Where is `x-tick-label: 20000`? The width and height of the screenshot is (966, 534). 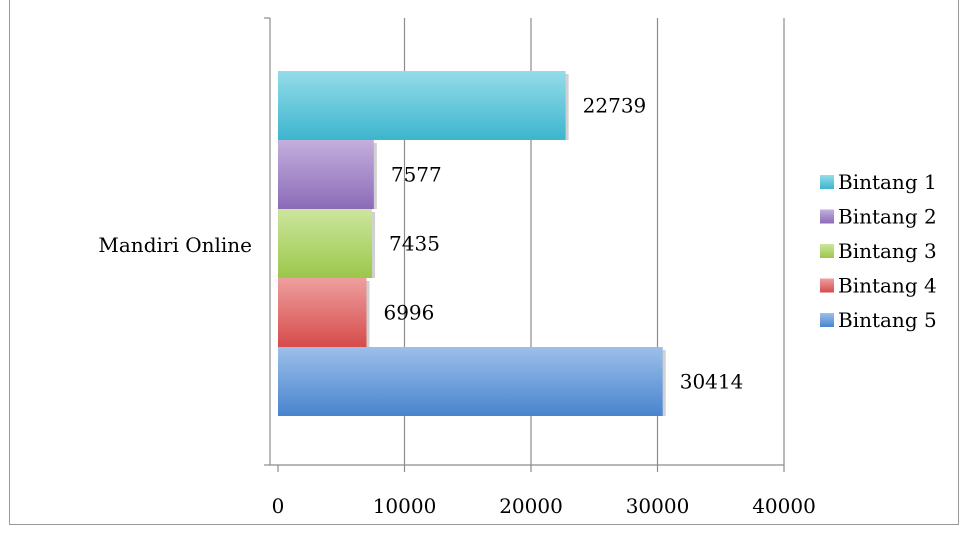
x-tick-label: 20000 is located at coordinates (531, 506).